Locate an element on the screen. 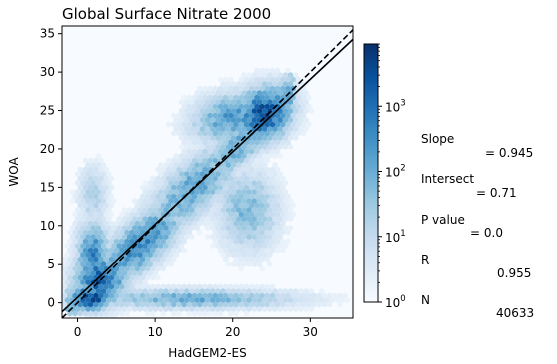 The width and height of the screenshot is (557, 364). y-tick-label: 10 is located at coordinates (47, 226).